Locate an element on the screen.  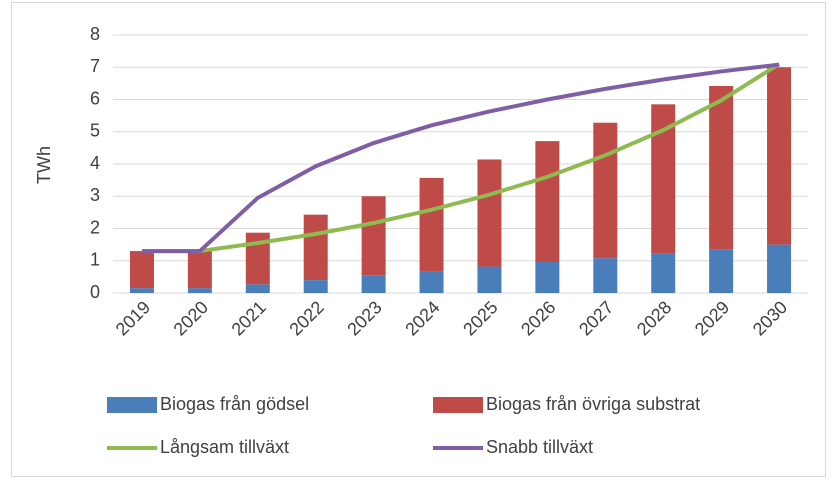
y-axis-label: TWh is located at coordinates (44, 165).